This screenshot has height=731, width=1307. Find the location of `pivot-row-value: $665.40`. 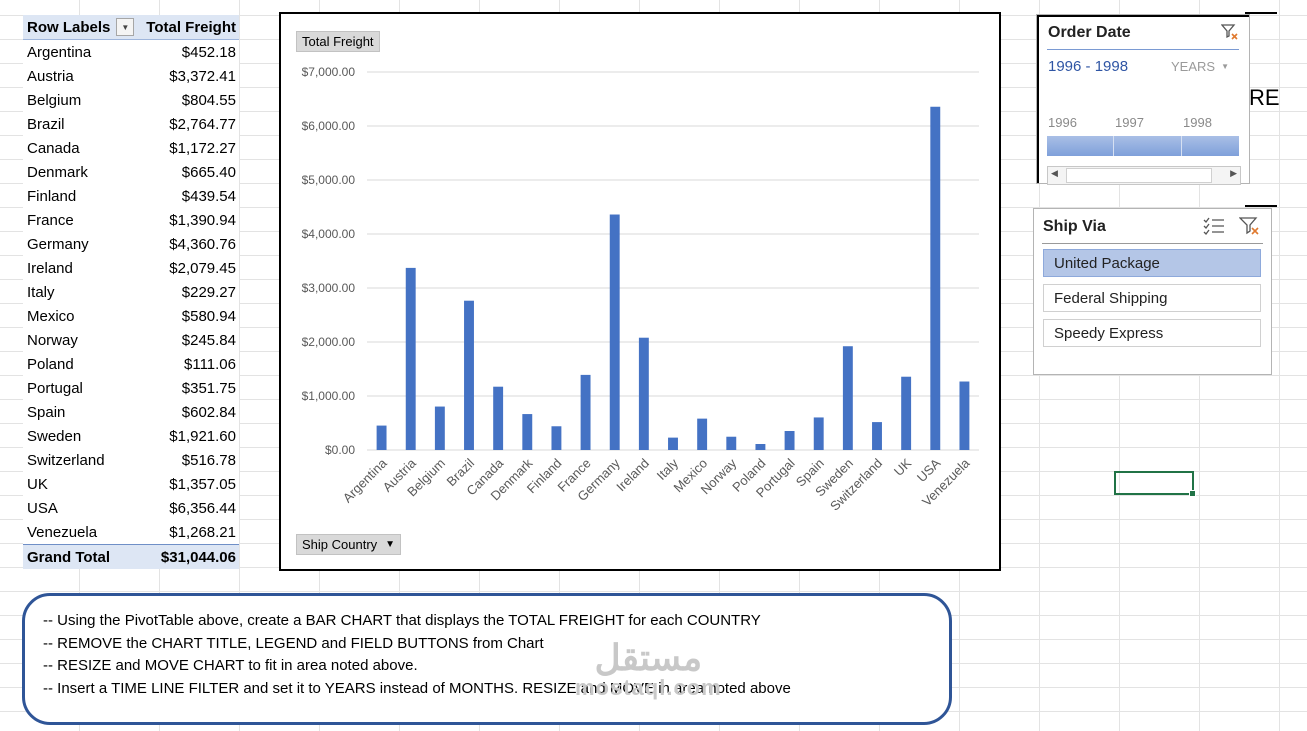

pivot-row-value: $665.40 is located at coordinates (208, 172).